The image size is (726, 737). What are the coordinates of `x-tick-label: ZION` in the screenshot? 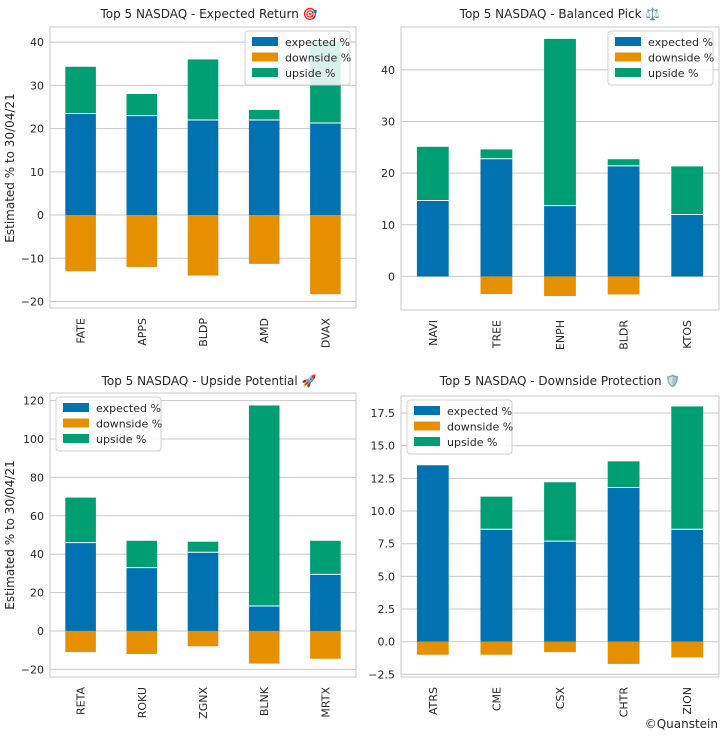 It's located at (687, 701).